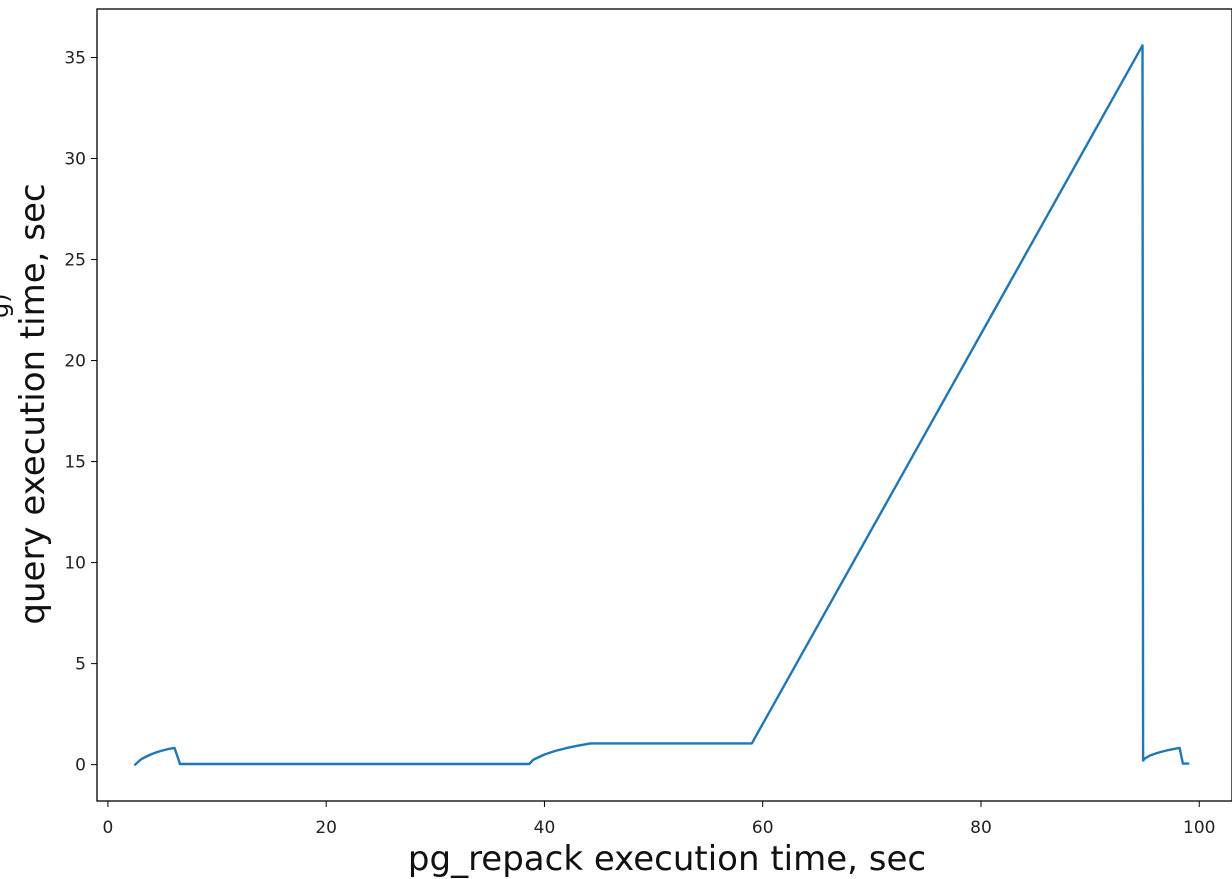 This screenshot has height=879, width=1232. Describe the element at coordinates (33, 403) in the screenshot. I see `y-axis-label: query execution time, sec` at that location.